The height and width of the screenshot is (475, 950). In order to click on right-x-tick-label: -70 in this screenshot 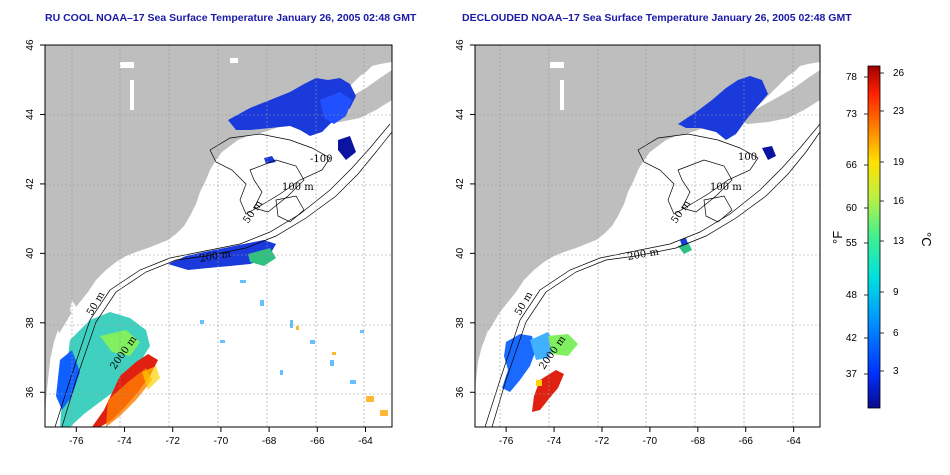, I will do `click(650, 441)`.